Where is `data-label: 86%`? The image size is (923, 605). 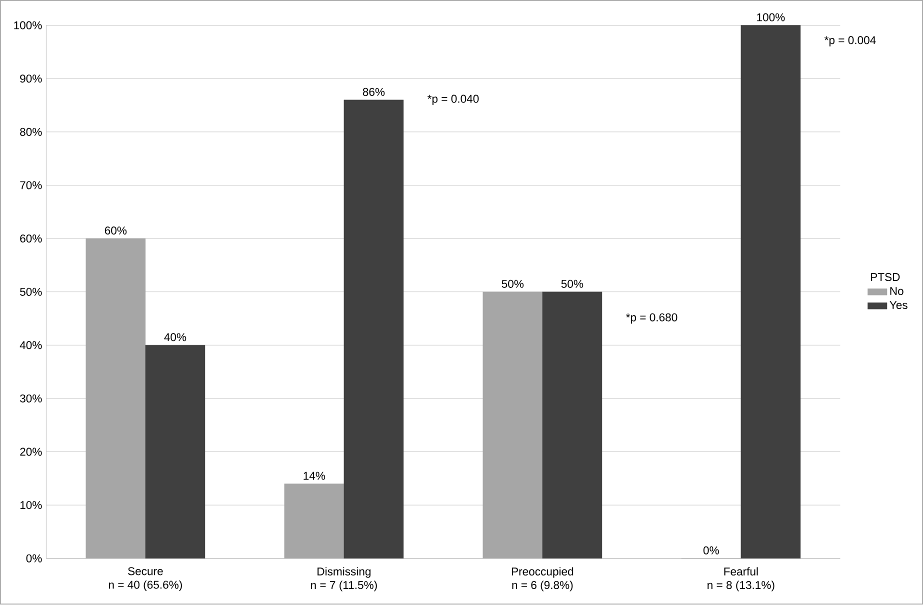 data-label: 86% is located at coordinates (373, 92).